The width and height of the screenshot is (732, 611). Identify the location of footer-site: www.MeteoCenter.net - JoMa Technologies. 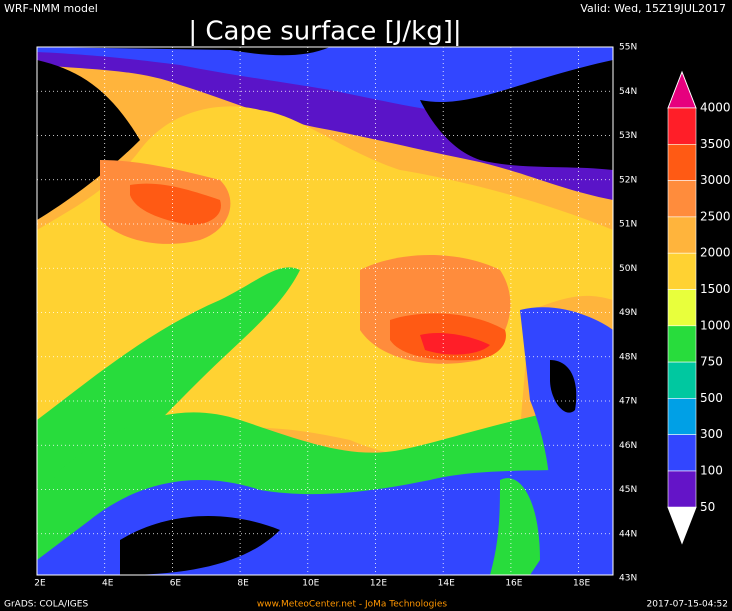
(352, 605).